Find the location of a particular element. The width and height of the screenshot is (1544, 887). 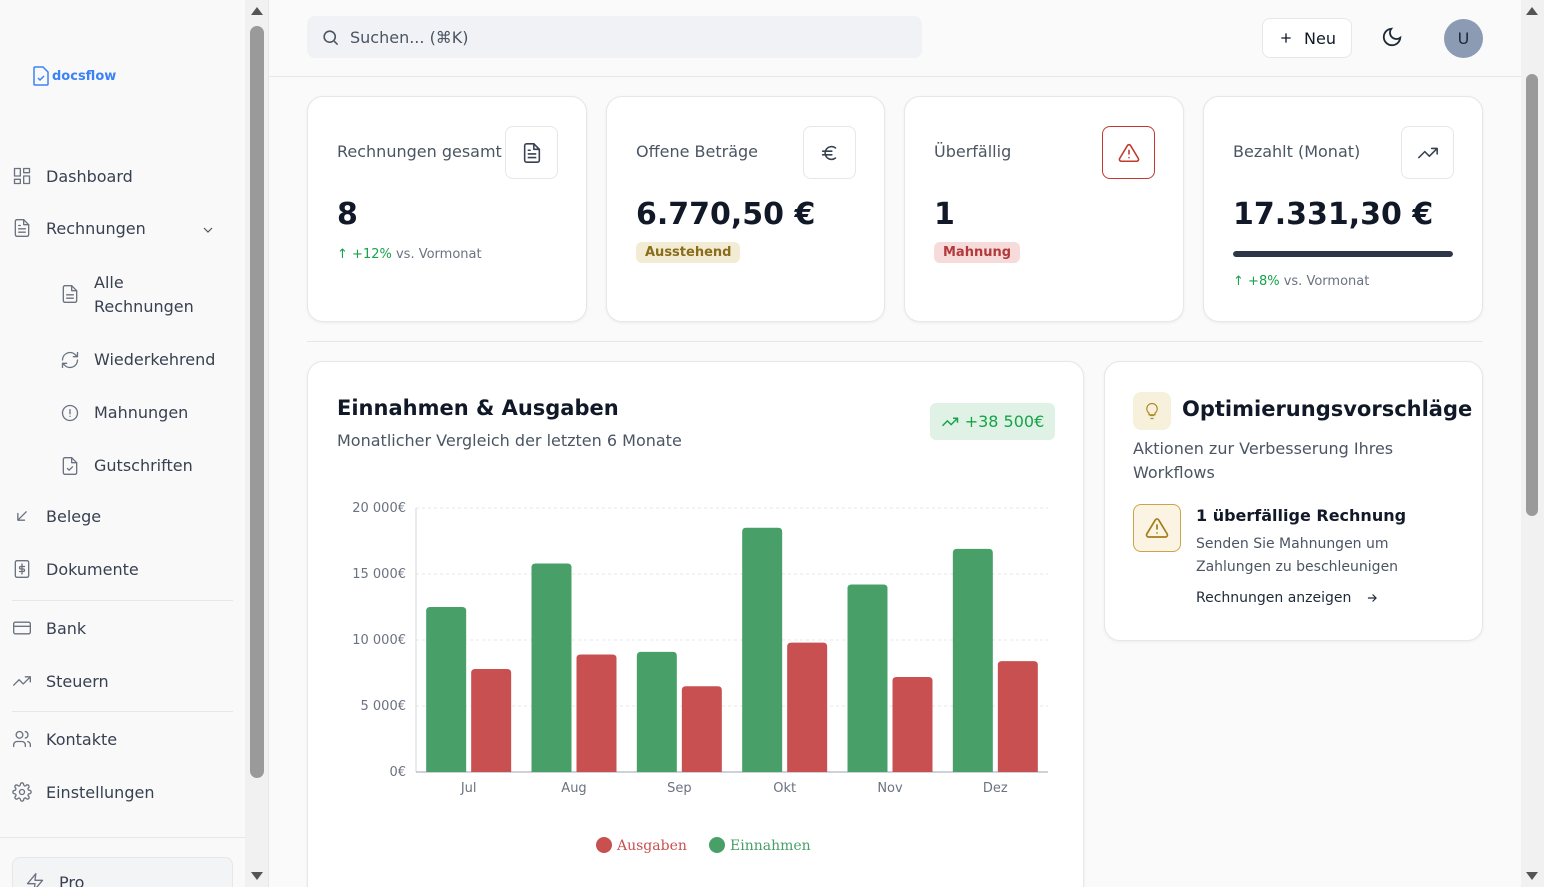

app-logo: docsflow is located at coordinates (74, 76).